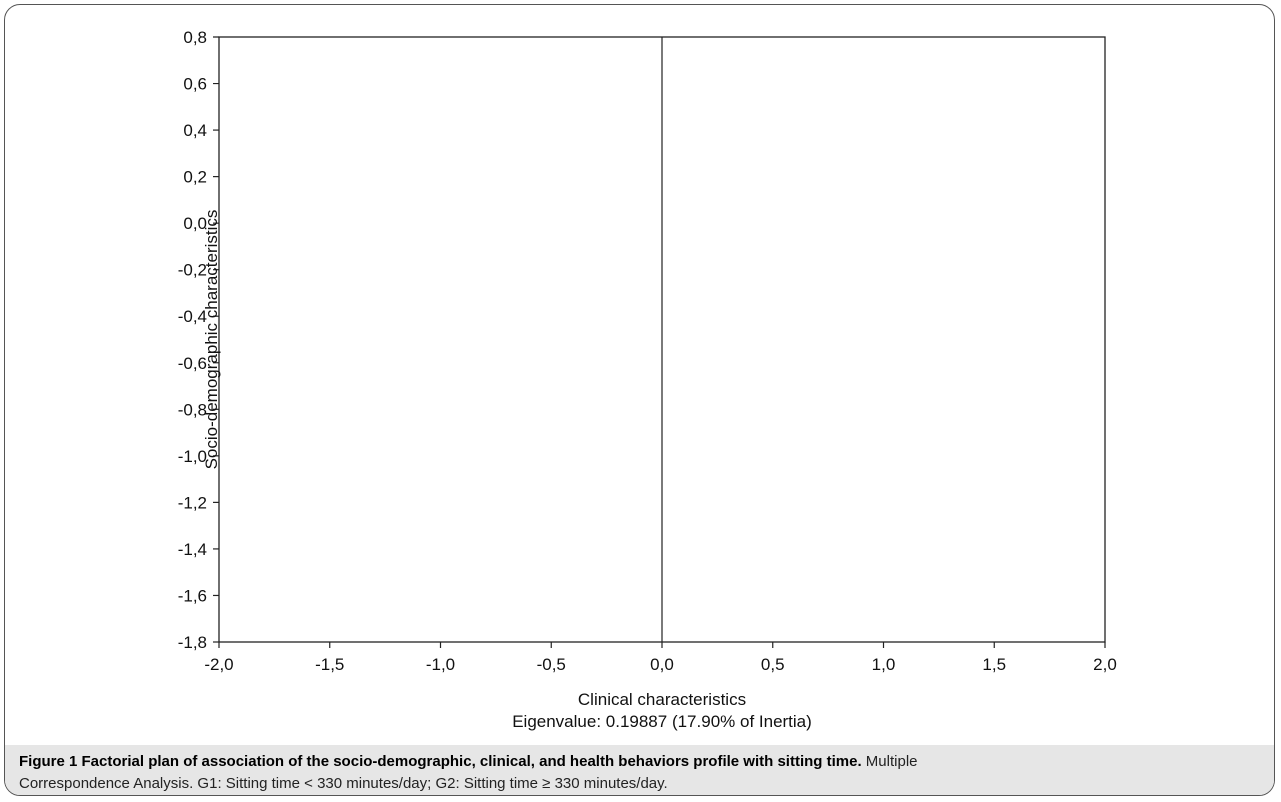  What do you see at coordinates (662, 664) in the screenshot?
I see `x-tick-label: 0,0` at bounding box center [662, 664].